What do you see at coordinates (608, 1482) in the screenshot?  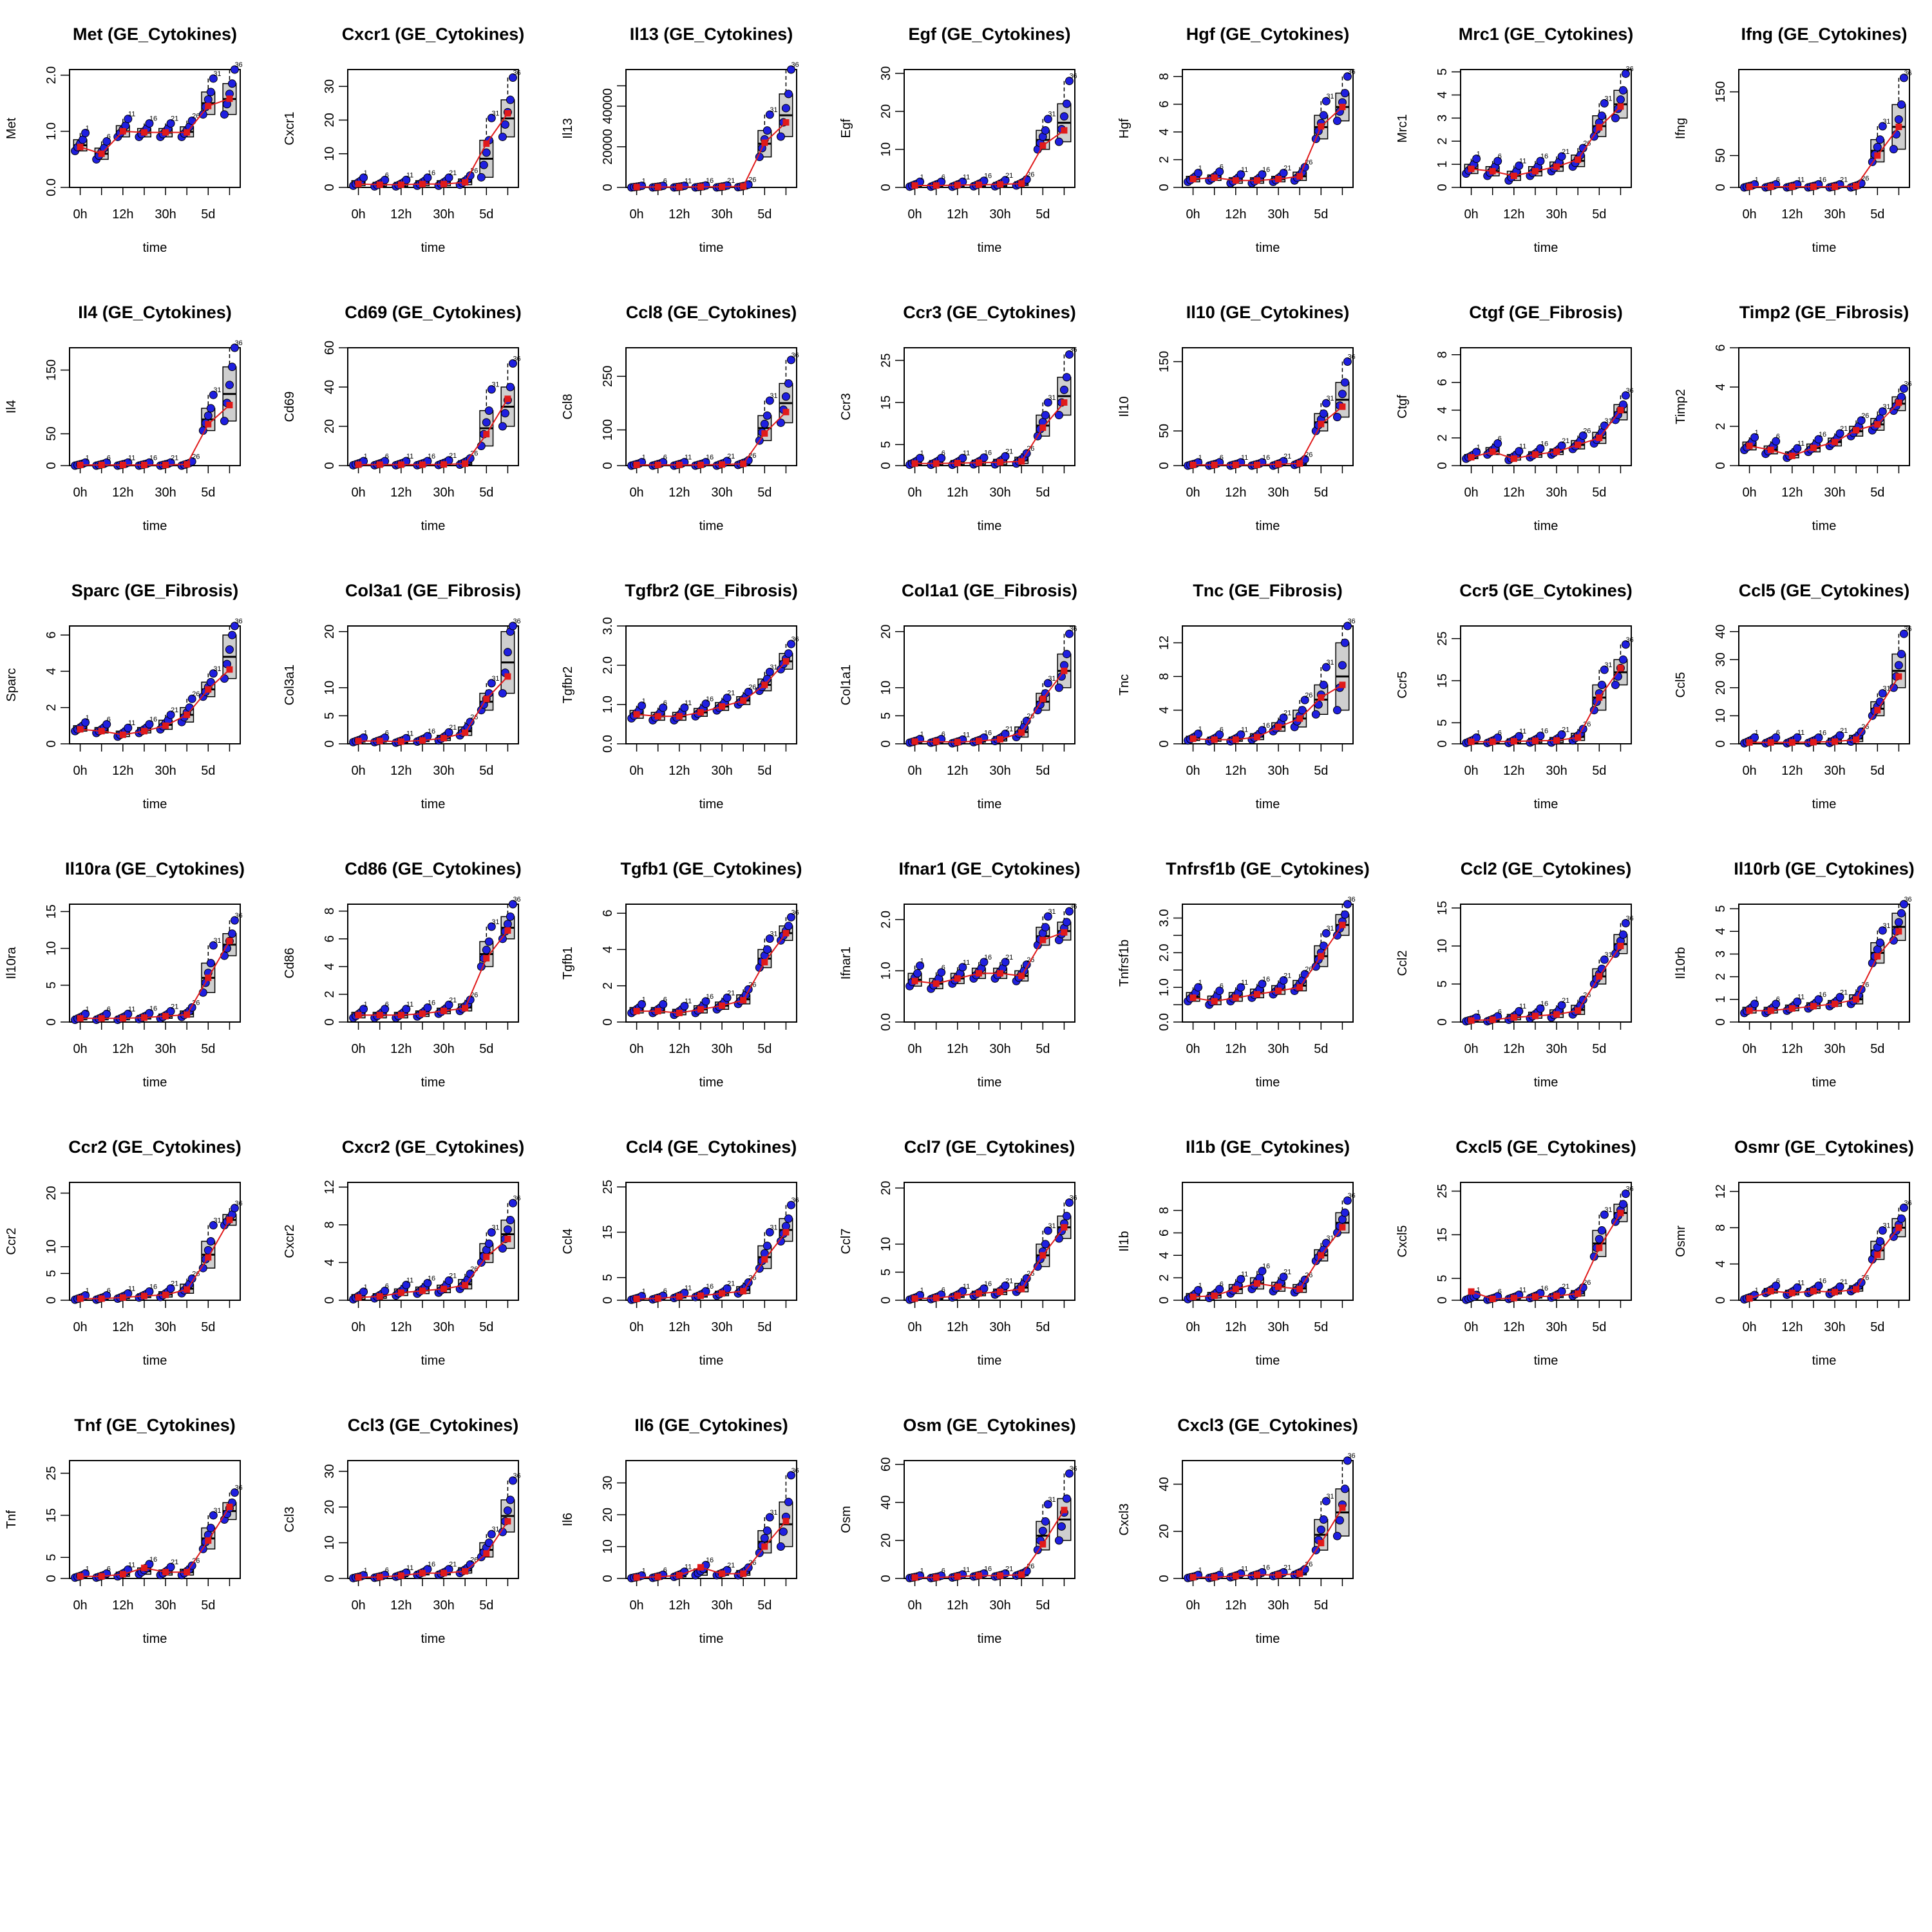 I see `y-tick-label: 30` at bounding box center [608, 1482].